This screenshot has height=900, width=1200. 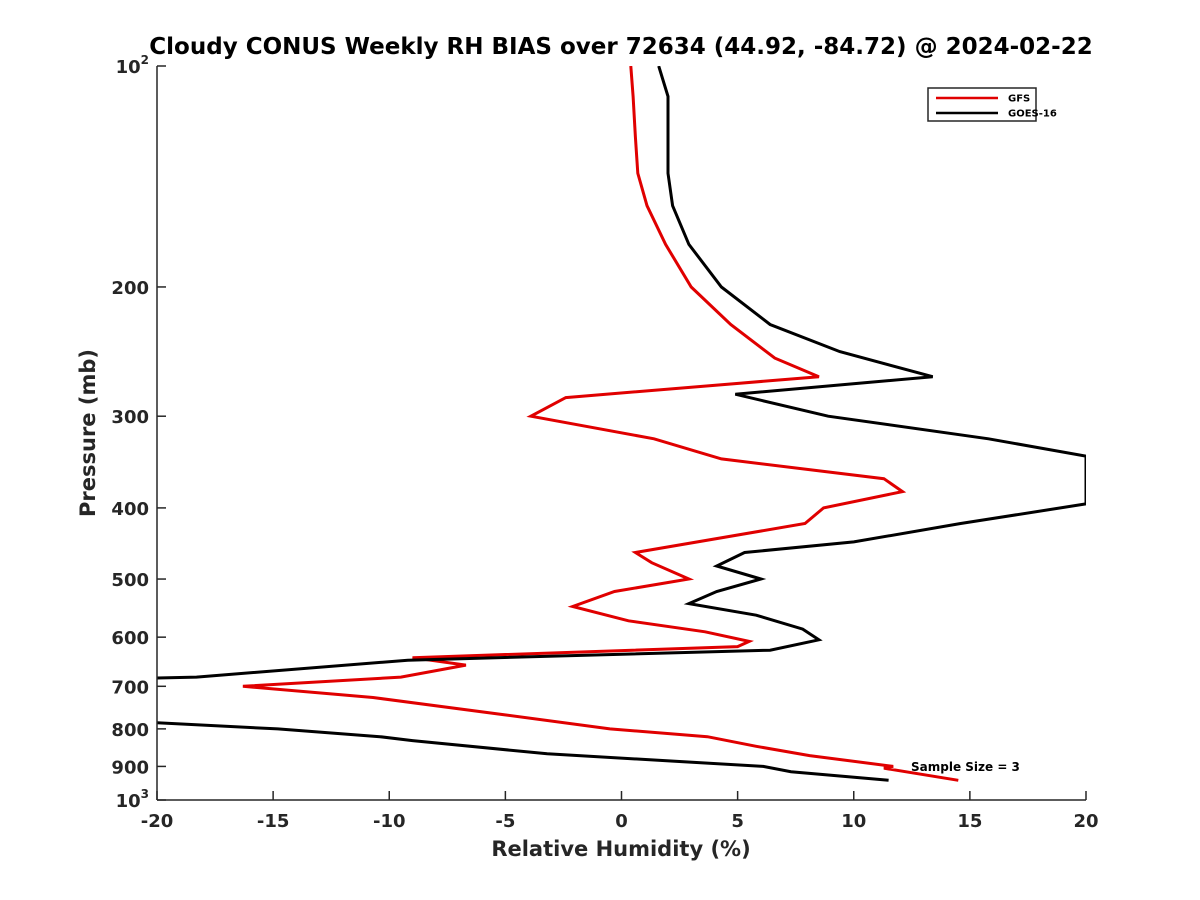 I want to click on y-tick-label: 200, so click(x=130, y=288).